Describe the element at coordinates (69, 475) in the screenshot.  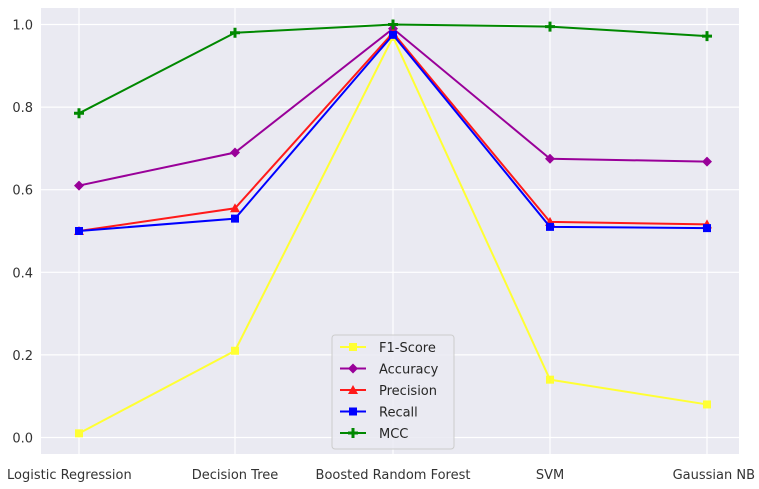
I see `x-tick-label: Logistic Regression` at that location.